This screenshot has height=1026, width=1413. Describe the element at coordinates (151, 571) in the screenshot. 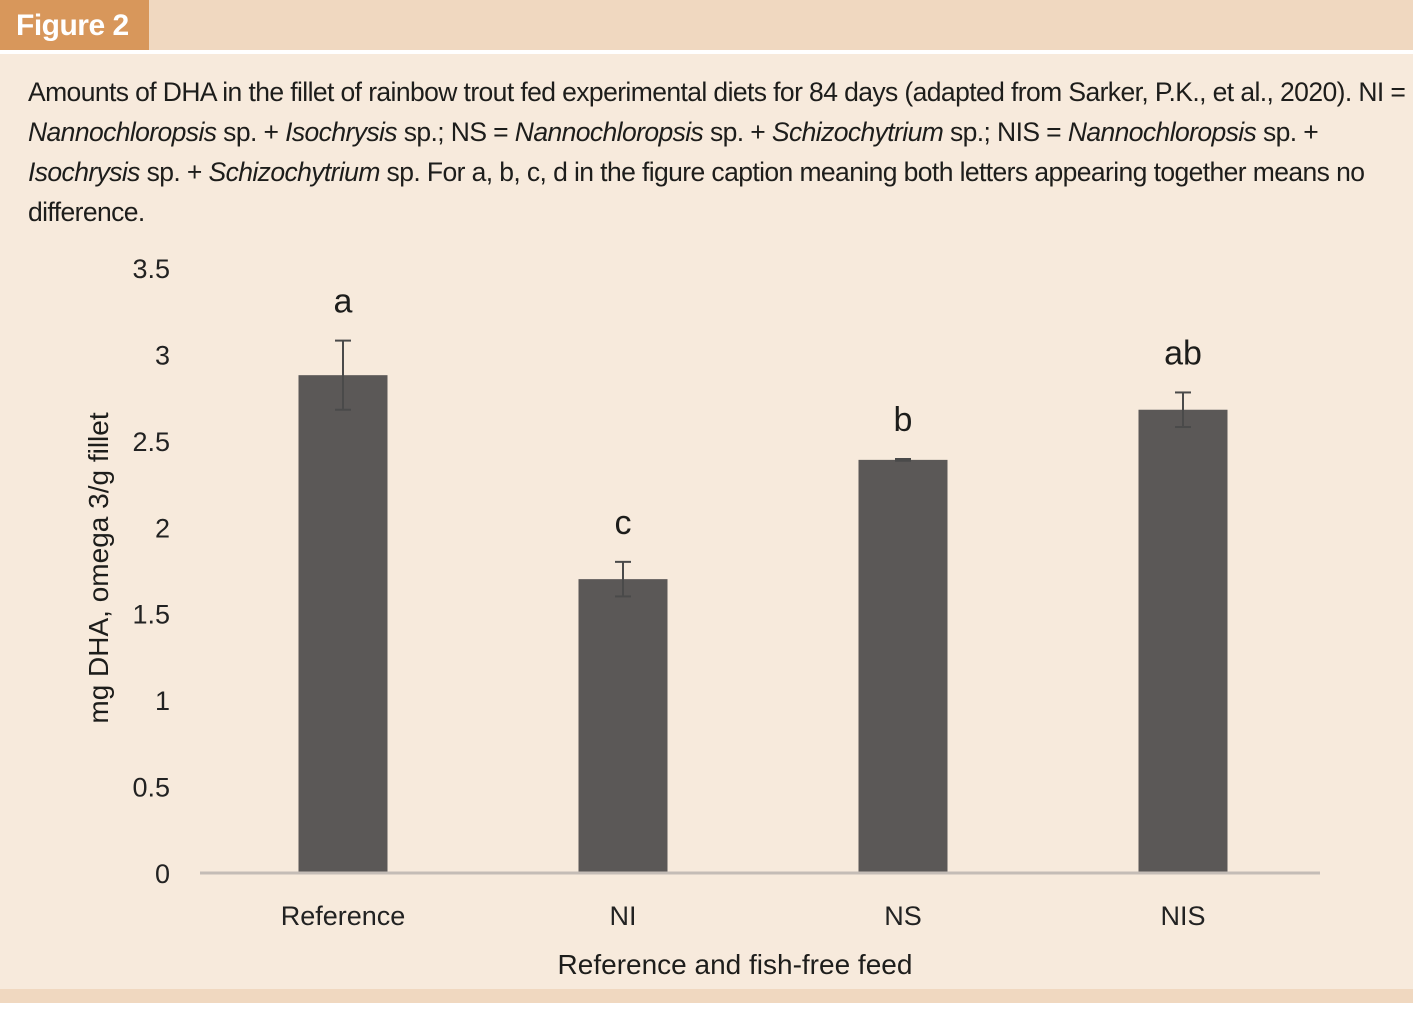

I see `y-axis-ticks: 0 0.5 1 1.5 2 2.5 3 3.5` at that location.